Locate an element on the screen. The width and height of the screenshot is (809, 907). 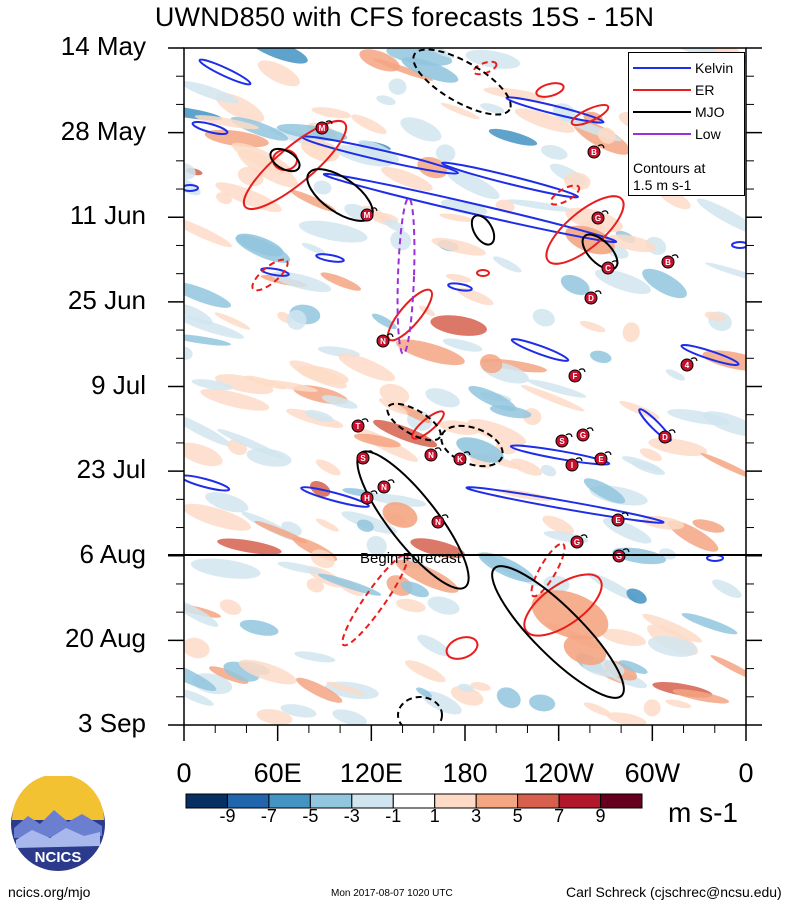
storm-symbol: K is located at coordinates (462, 458).